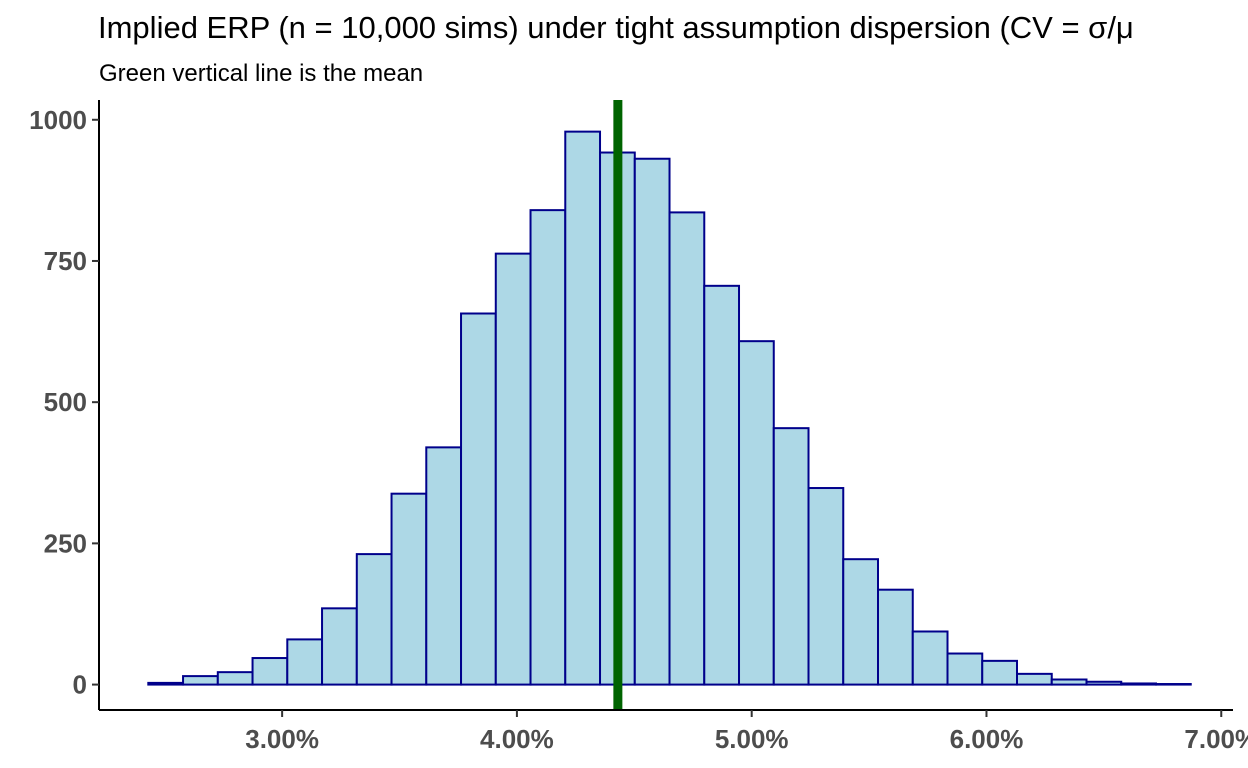 Image resolution: width=1248 pixels, height=768 pixels. Describe the element at coordinates (58, 120) in the screenshot. I see `y-tick-label: 1000` at that location.